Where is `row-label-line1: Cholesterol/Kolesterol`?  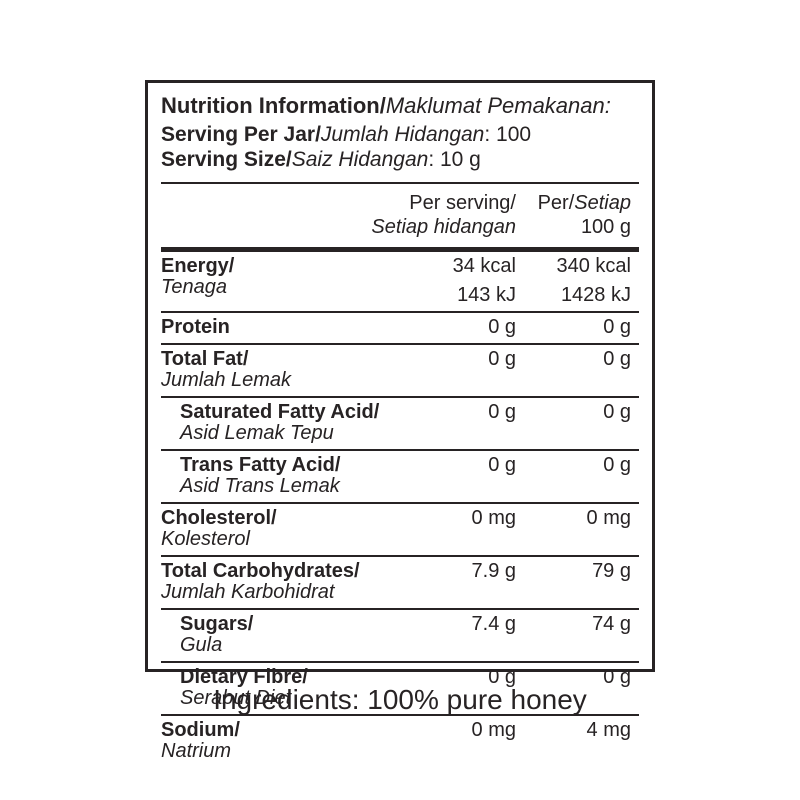
row-label-line1: Cholesterol/Kolesterol is located at coordinates (288, 529).